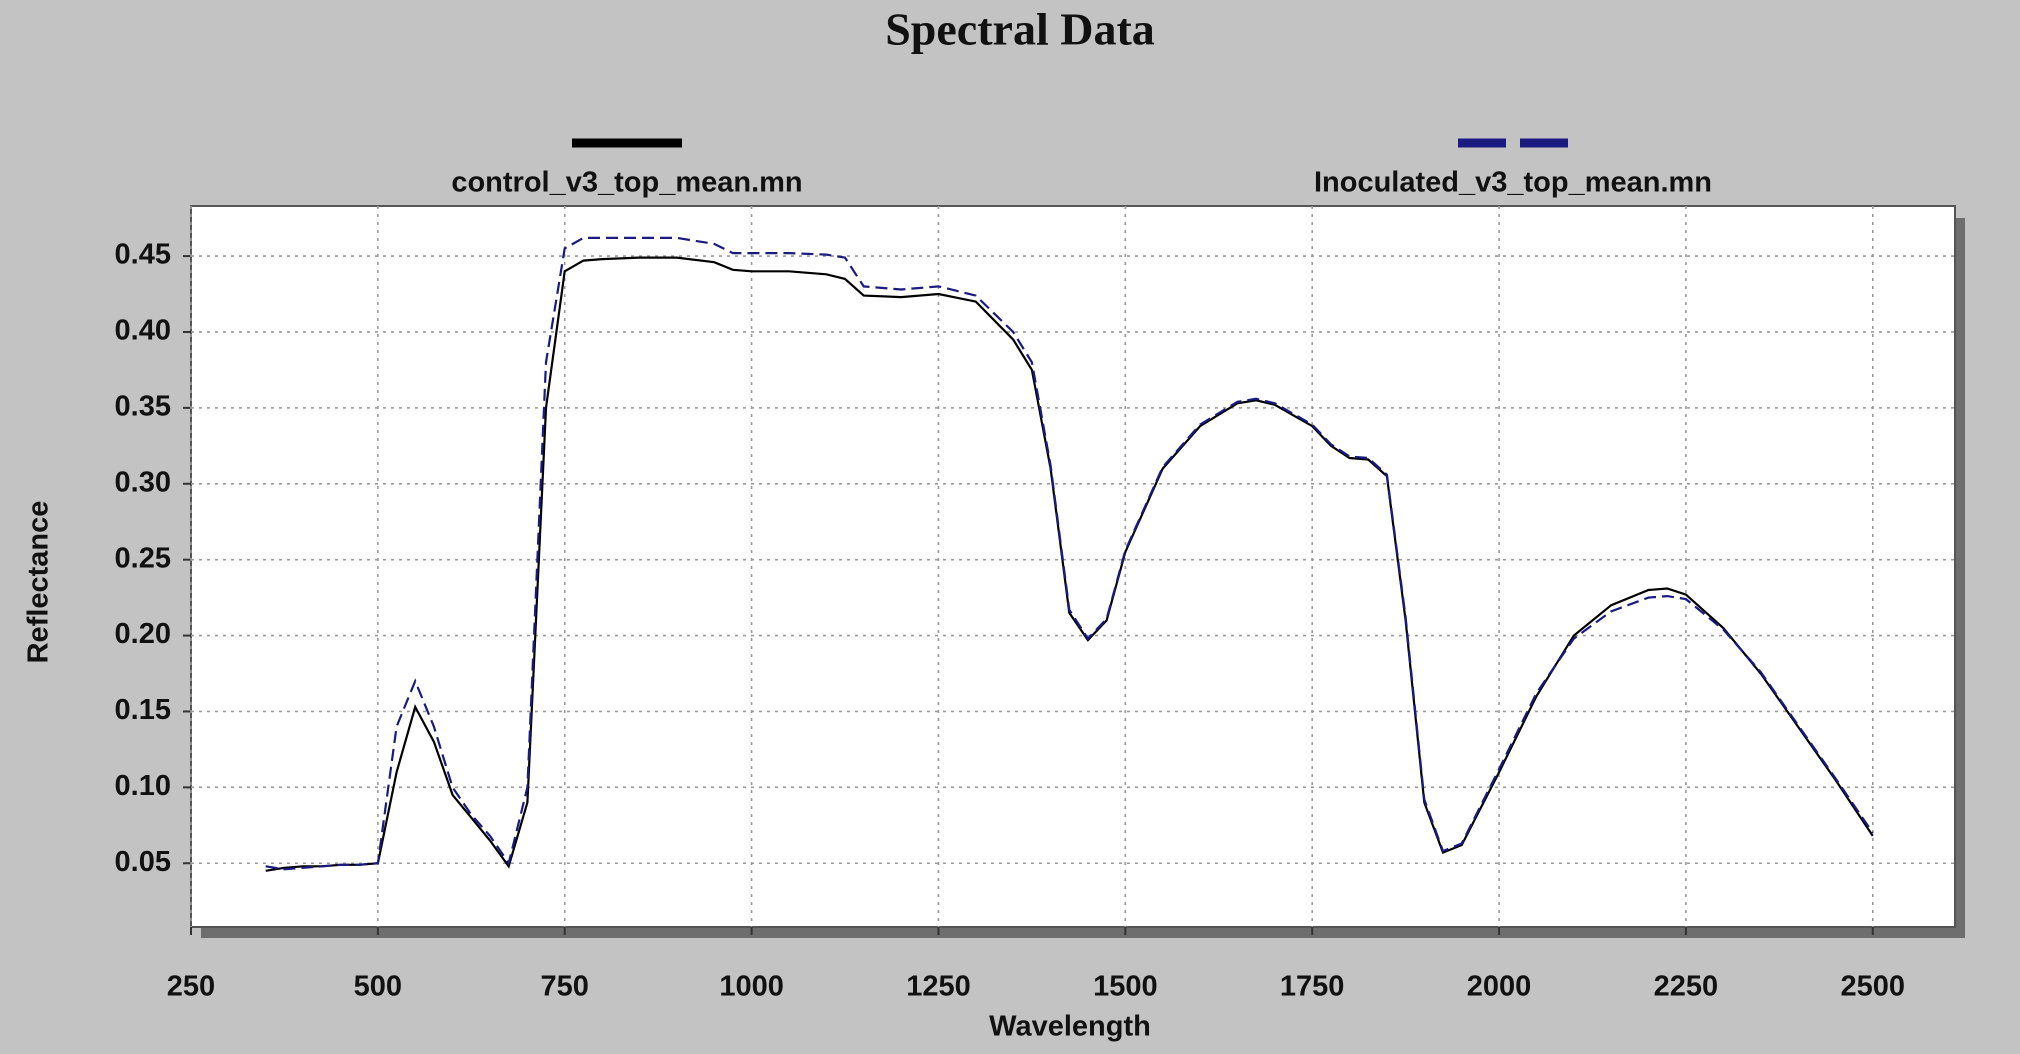 The image size is (2020, 1054). I want to click on chart-title: Spectral Data, so click(1020, 29).